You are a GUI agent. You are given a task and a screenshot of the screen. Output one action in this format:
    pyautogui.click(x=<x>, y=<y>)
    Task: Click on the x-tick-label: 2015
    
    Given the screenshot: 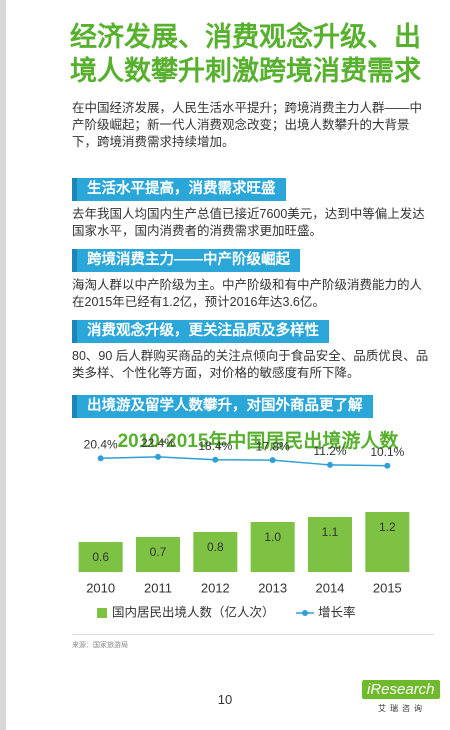 What is the action you would take?
    pyautogui.click(x=387, y=587)
    